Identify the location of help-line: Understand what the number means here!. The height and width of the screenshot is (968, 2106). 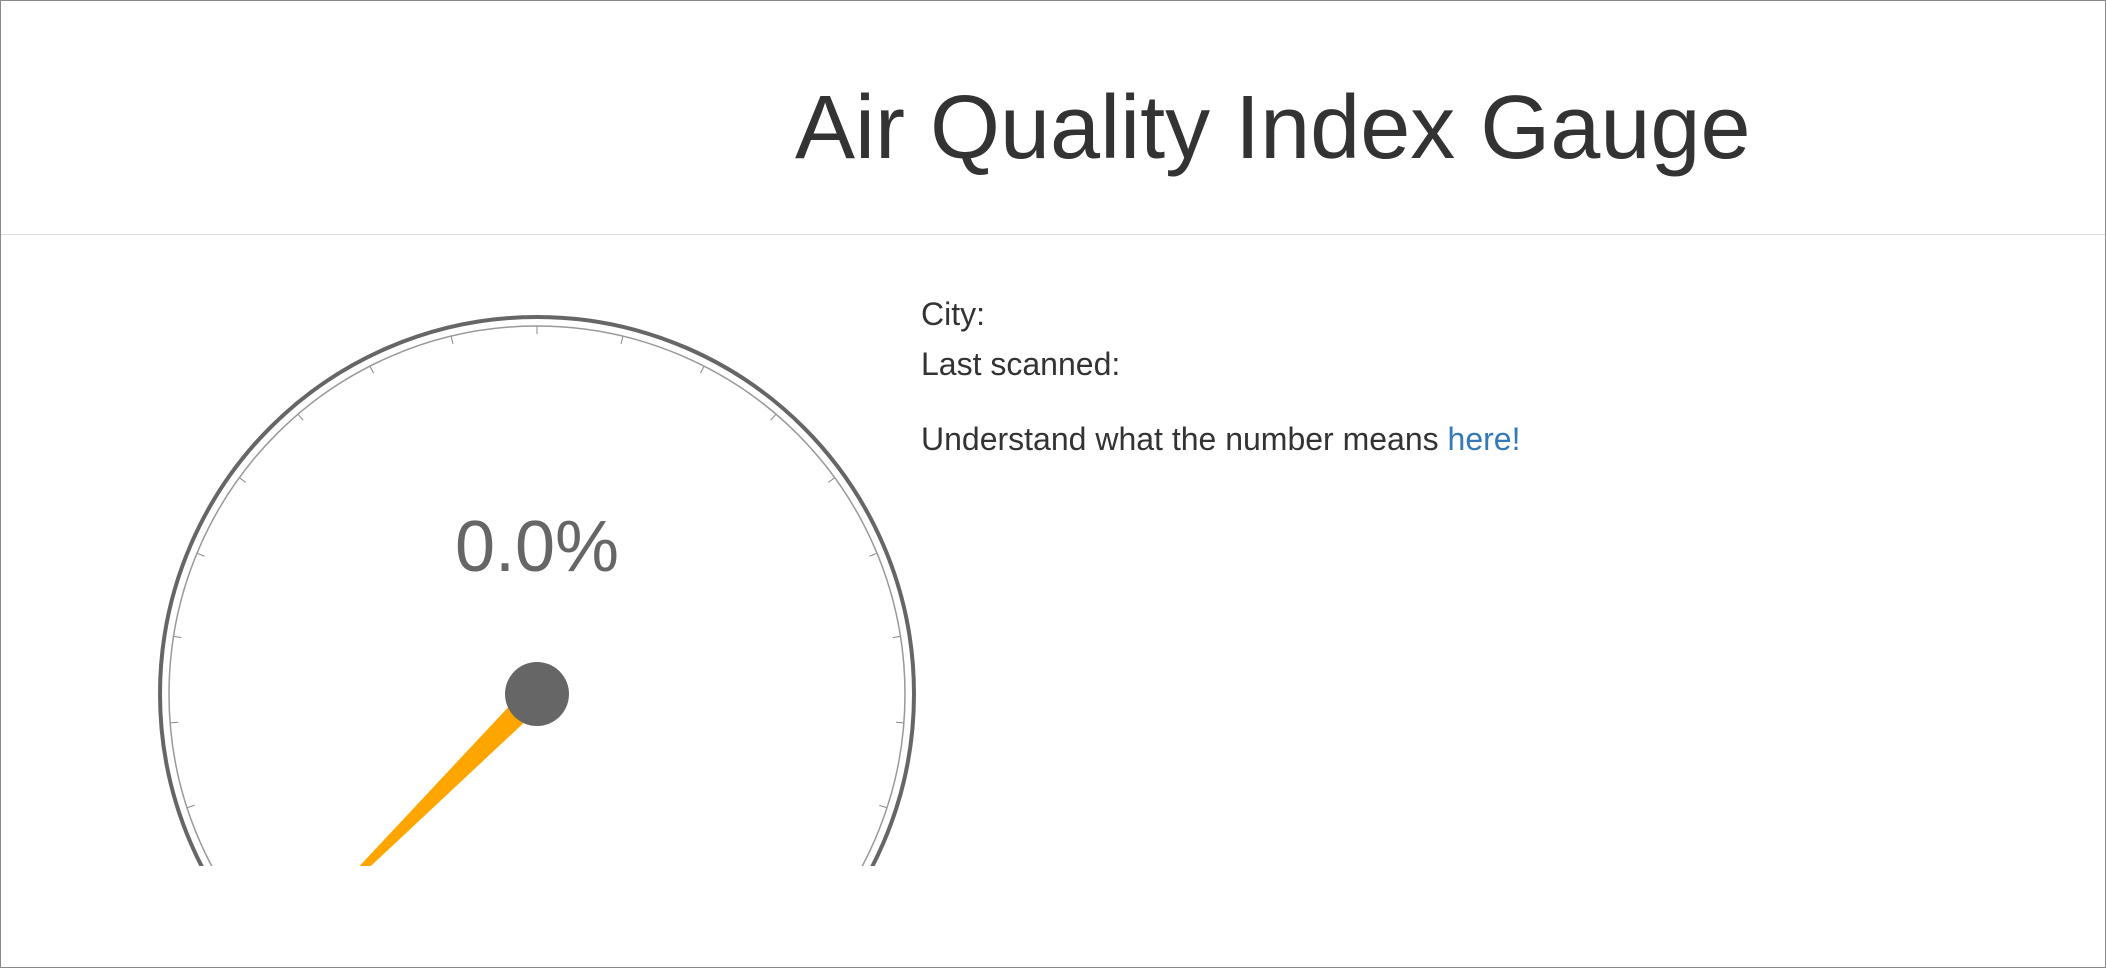
(1220, 439).